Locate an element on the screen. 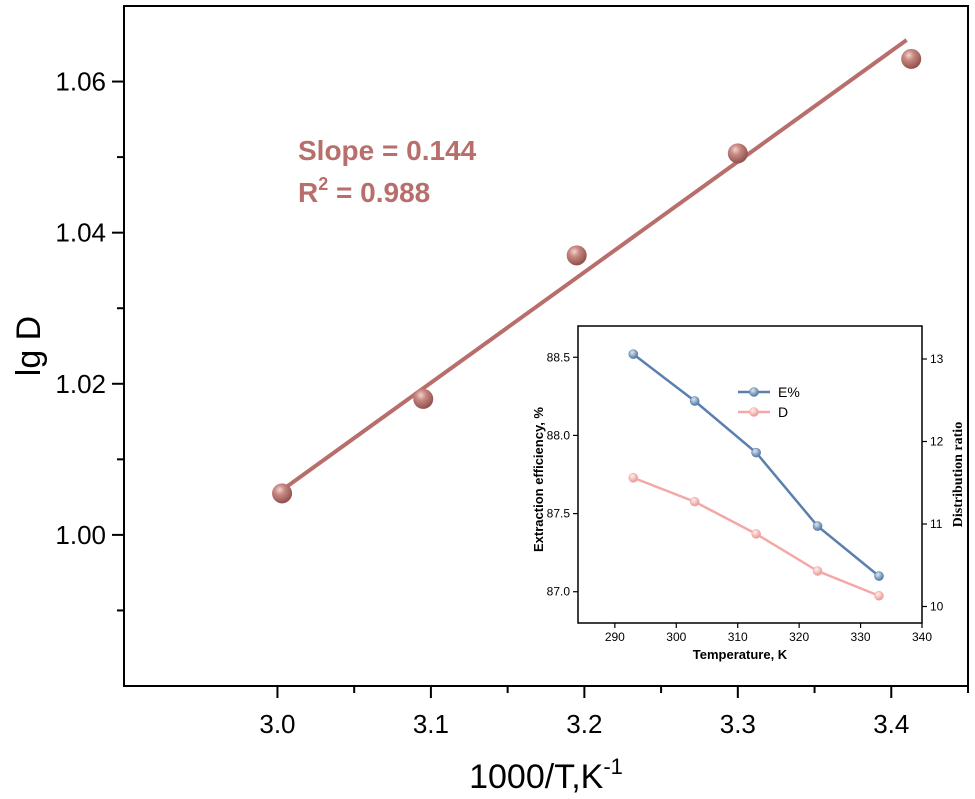 This screenshot has height=799, width=975. r2-prefix: R is located at coordinates (308, 192).